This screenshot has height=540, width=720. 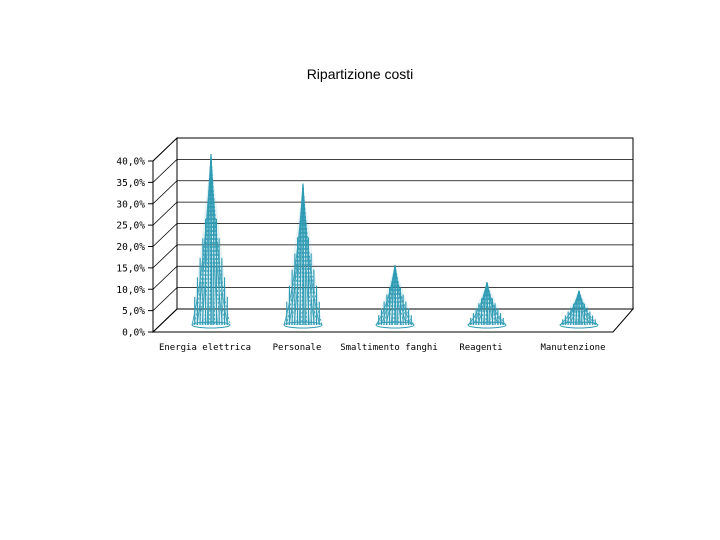 I want to click on y-tick-label: 0,0%, so click(x=133, y=333).